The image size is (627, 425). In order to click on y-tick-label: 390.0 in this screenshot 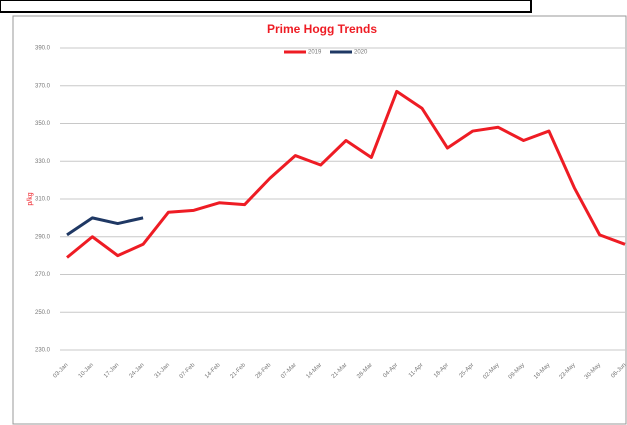, I will do `click(43, 49)`.